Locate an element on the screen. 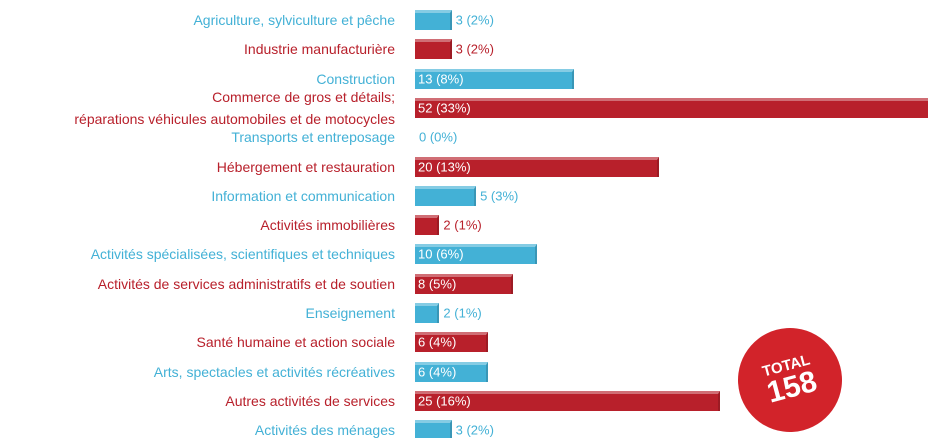 The width and height of the screenshot is (928, 438). category-label: Information et communication is located at coordinates (303, 195).